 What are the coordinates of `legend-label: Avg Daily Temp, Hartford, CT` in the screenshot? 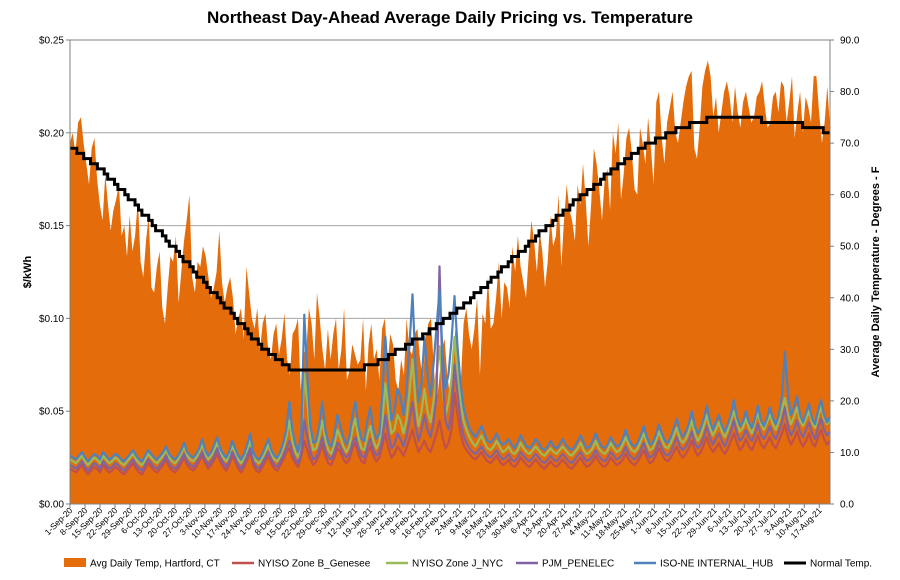 It's located at (155, 564).